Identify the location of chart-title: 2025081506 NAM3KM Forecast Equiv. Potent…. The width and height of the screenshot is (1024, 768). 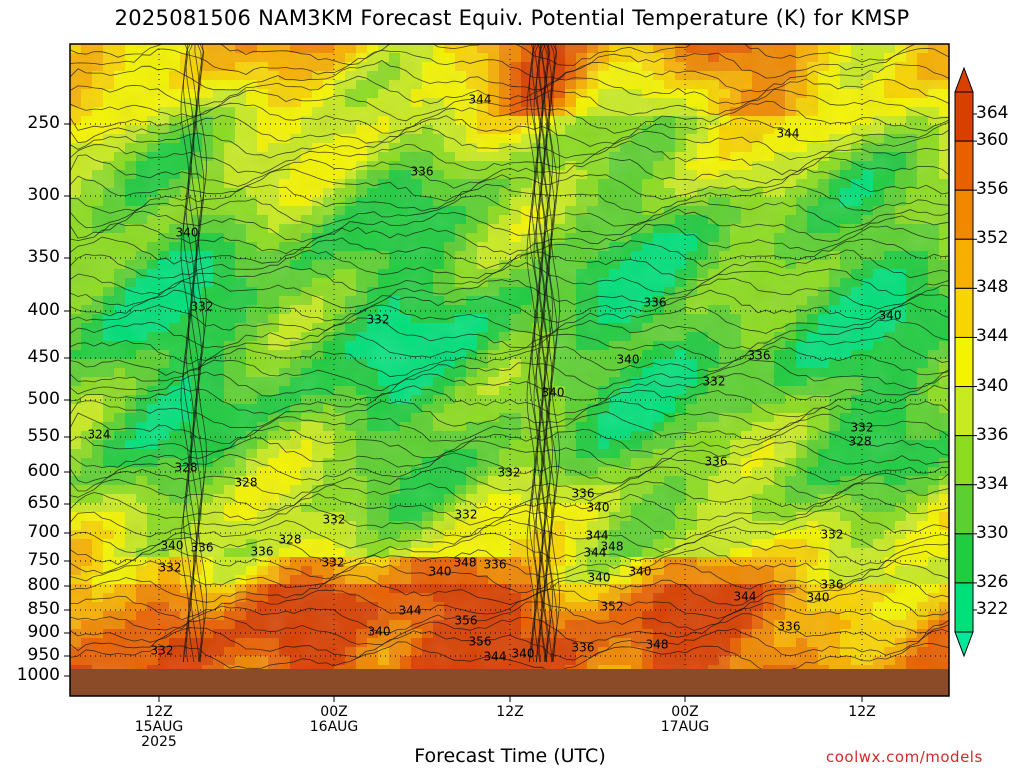
(512, 18).